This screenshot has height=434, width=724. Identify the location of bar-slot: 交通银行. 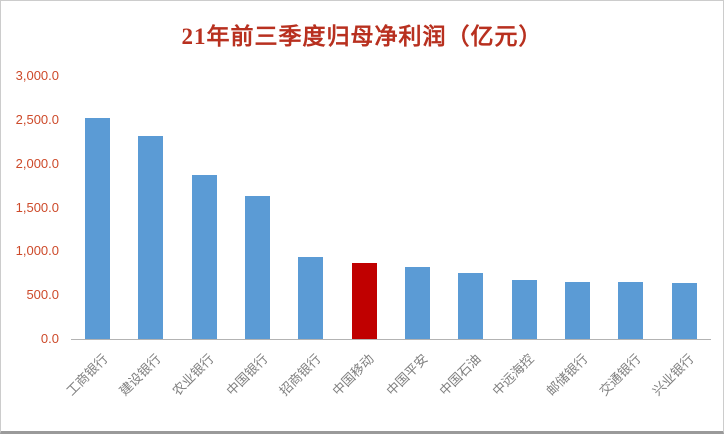
(626, 237).